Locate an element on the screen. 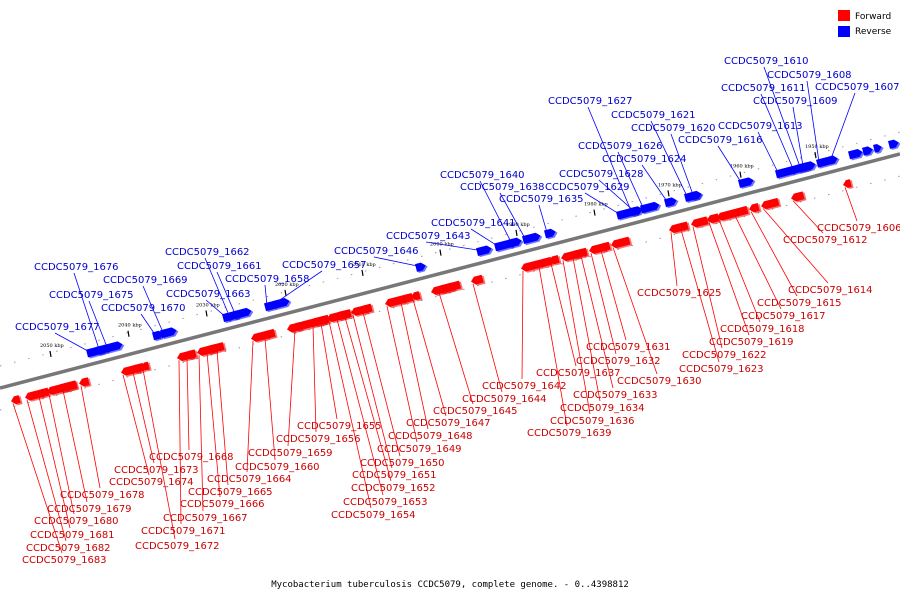 This screenshot has width=900, height=600. reverse-gene-label: CCDC5079_1616 is located at coordinates (720, 140).